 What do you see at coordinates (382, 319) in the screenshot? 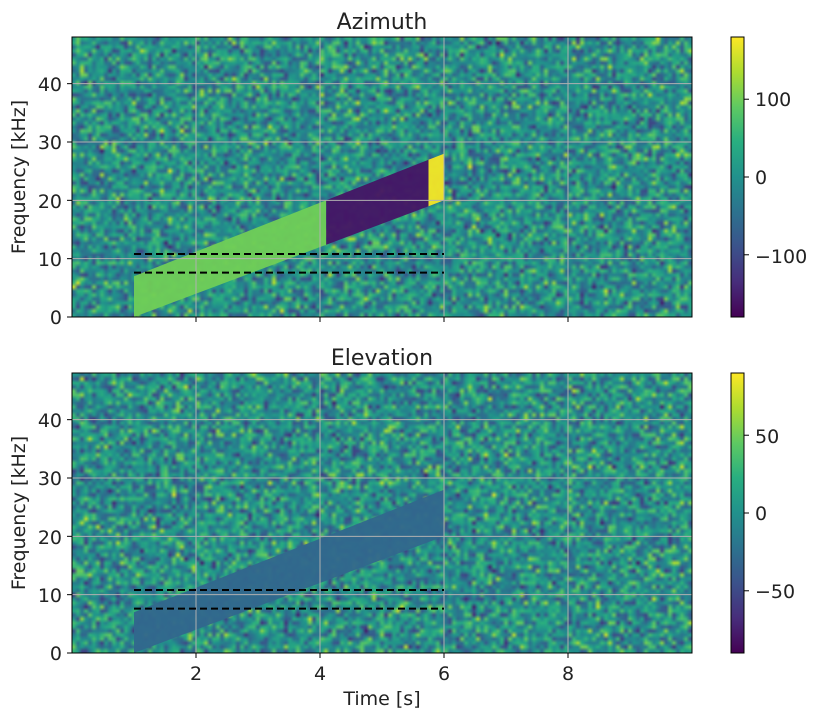
I see `azimuth-xtick-marks` at bounding box center [382, 319].